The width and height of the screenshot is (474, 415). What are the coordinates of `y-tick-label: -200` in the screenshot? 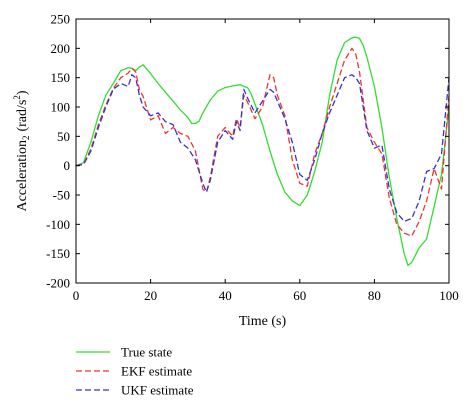 It's located at (58, 283).